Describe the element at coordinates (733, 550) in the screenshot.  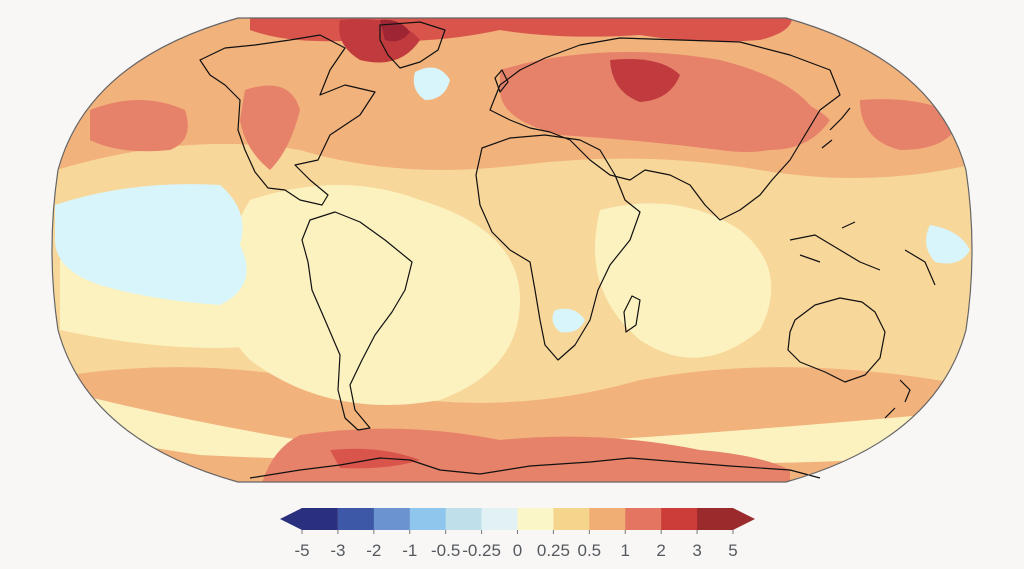
I see `colorbar-tick-label: 5` at that location.